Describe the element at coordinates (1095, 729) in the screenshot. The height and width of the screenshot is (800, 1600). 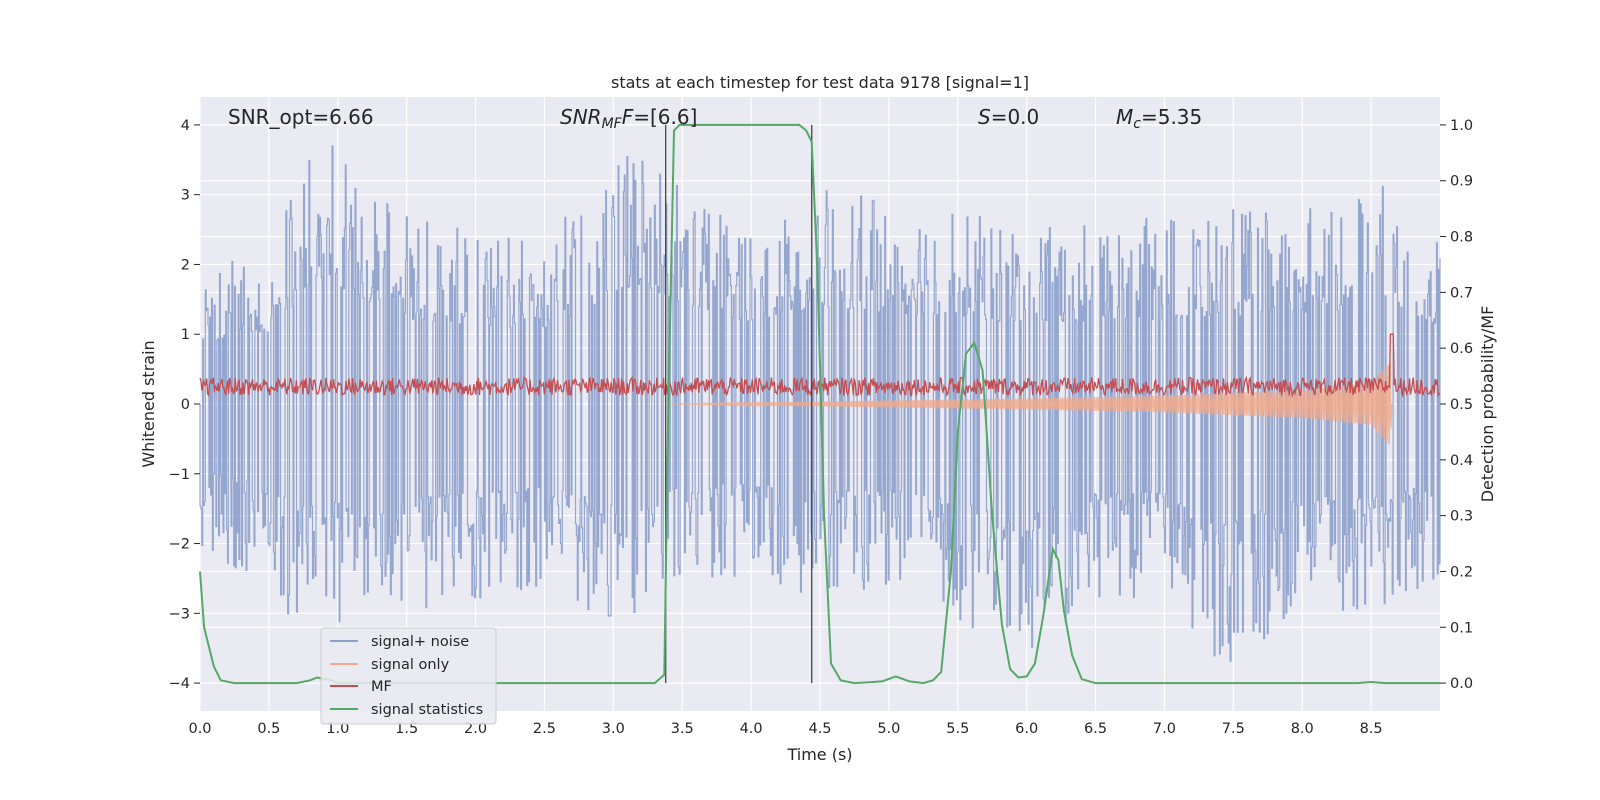
I see `x-tick-label: 6.5` at that location.